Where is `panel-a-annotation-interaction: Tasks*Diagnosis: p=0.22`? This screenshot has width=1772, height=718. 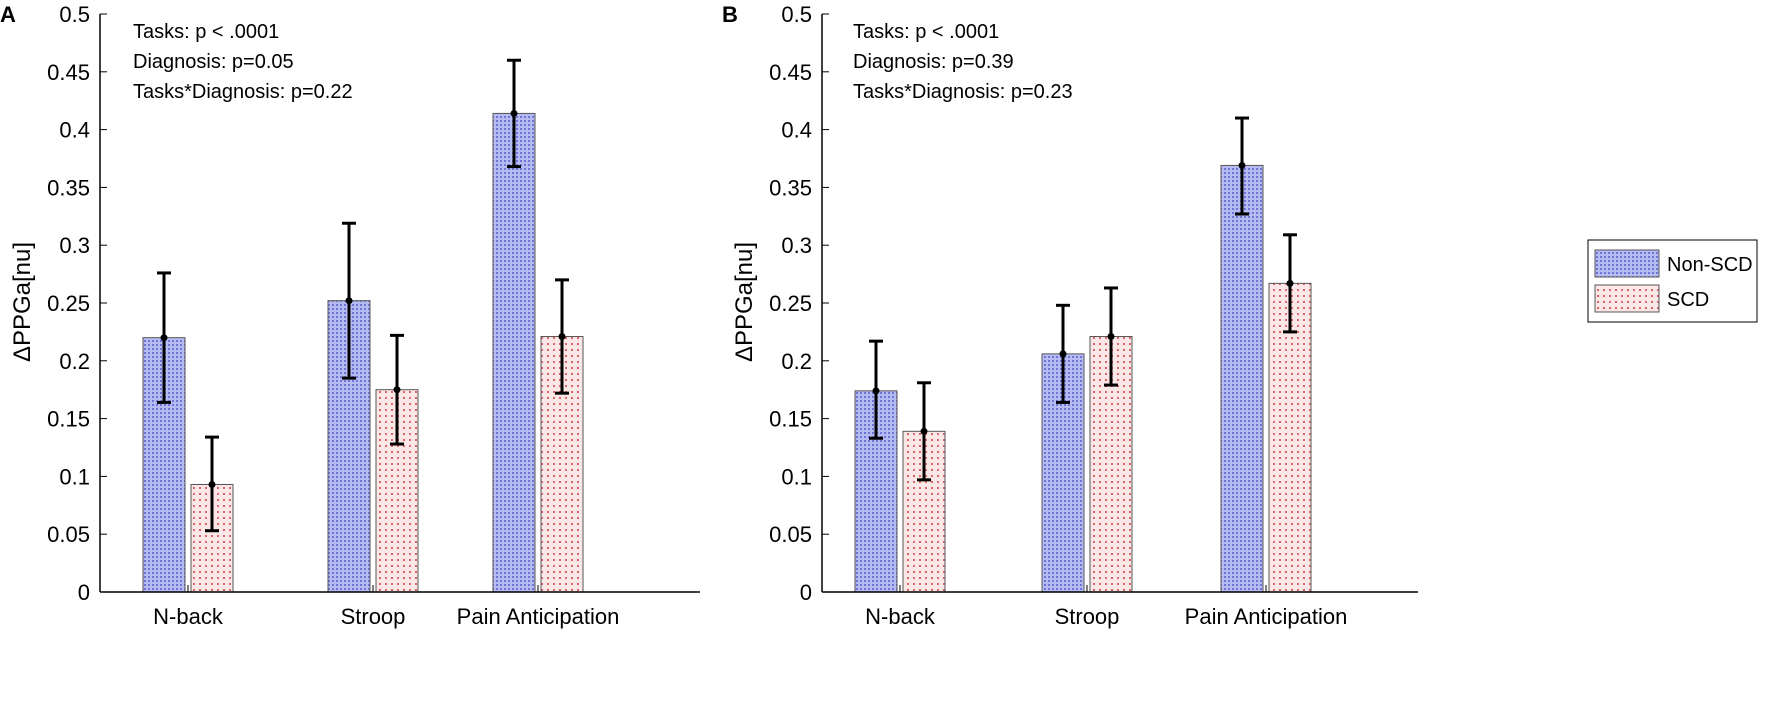 panel-a-annotation-interaction: Tasks*Diagnosis: p=0.22 is located at coordinates (243, 92).